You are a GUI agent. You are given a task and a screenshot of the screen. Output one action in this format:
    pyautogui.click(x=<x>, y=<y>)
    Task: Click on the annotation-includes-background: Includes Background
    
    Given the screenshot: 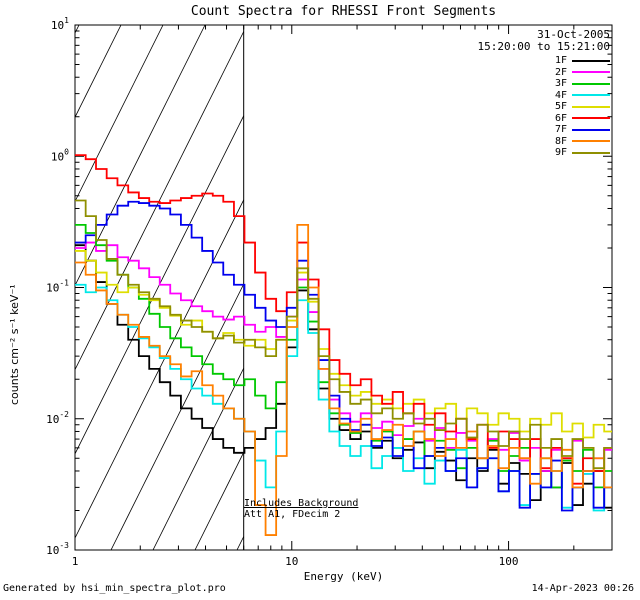 What is the action you would take?
    pyautogui.click(x=301, y=503)
    